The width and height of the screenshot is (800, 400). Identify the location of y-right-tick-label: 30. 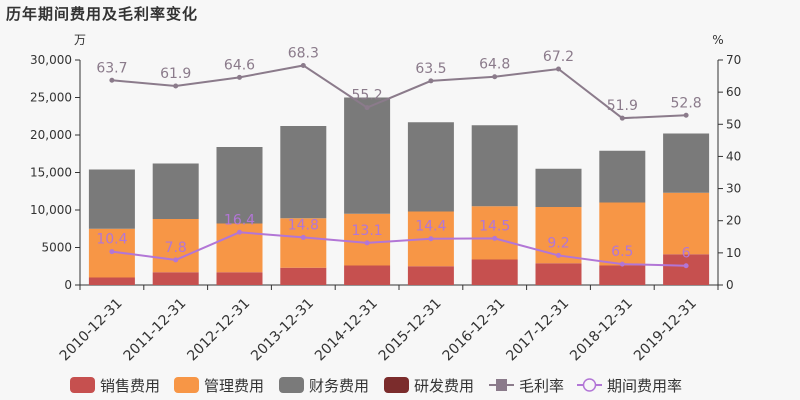
(733, 189).